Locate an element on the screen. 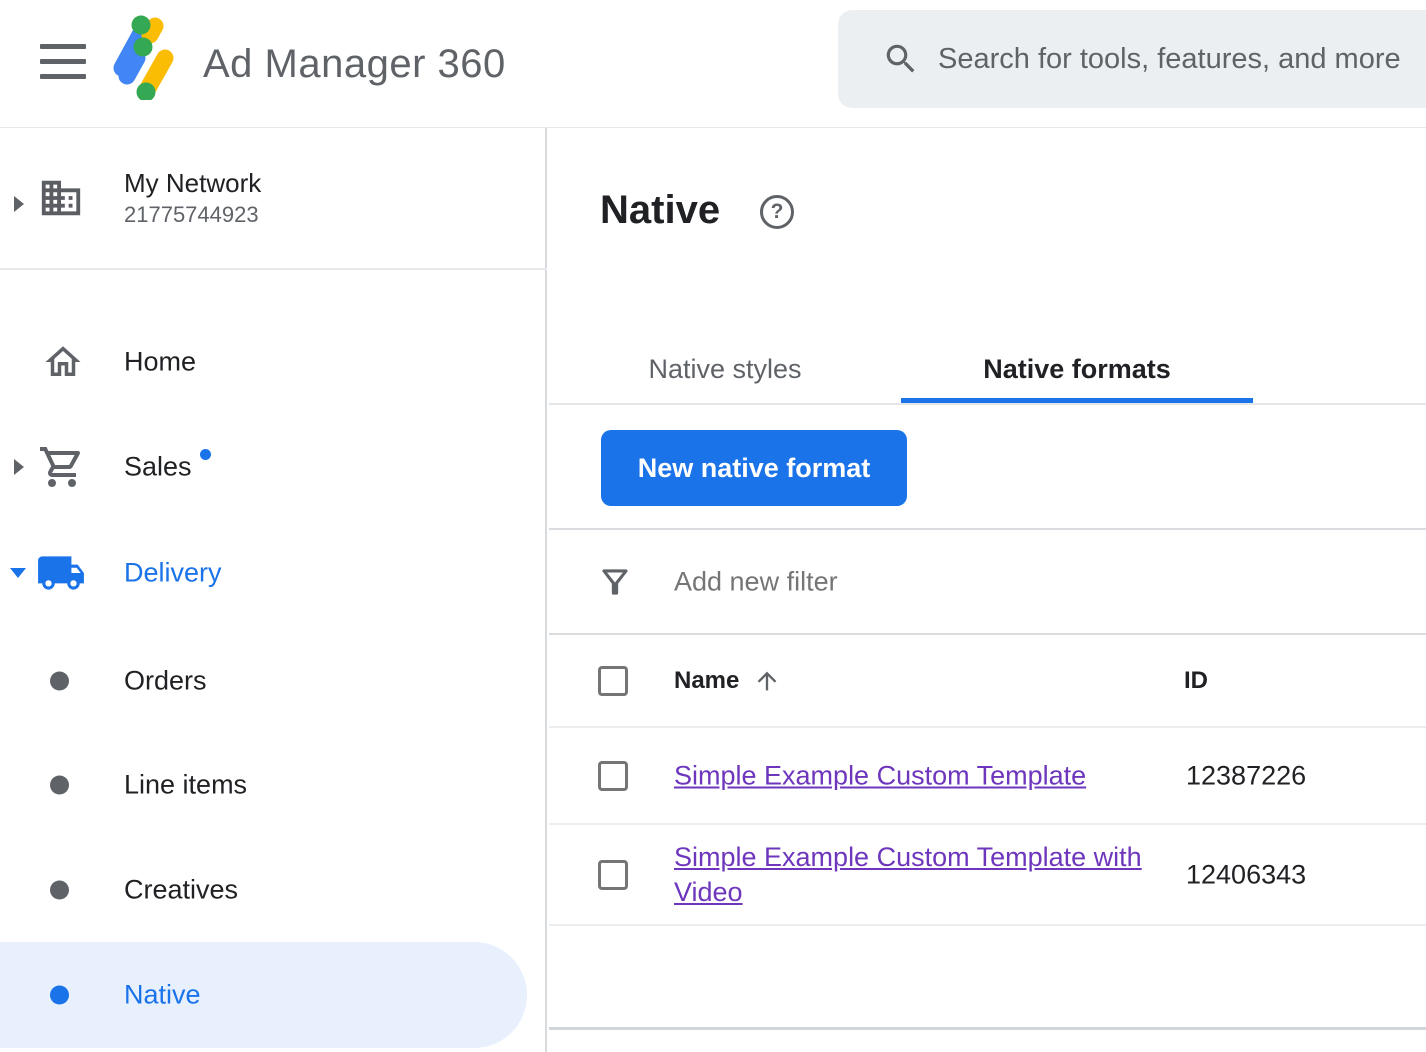 The image size is (1426, 1052). page-title: Native is located at coordinates (660, 210).